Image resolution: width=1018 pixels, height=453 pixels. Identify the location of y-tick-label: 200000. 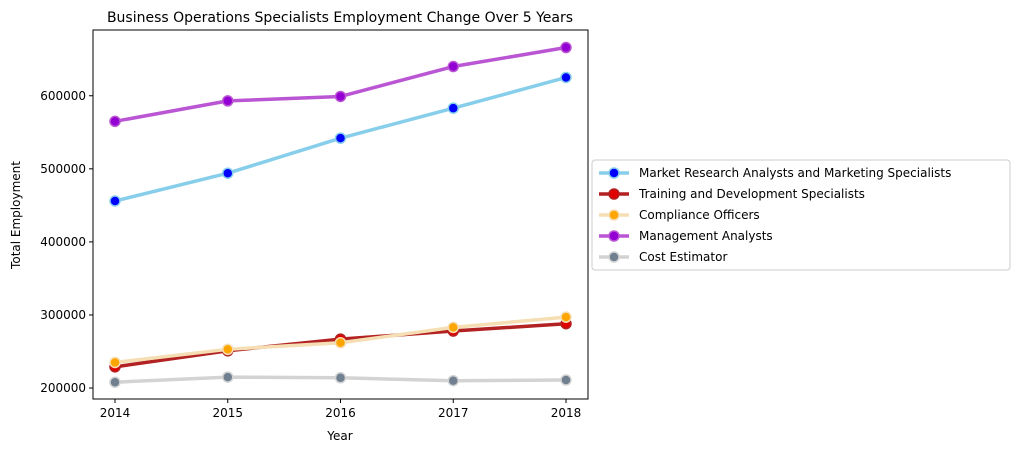
(63, 388).